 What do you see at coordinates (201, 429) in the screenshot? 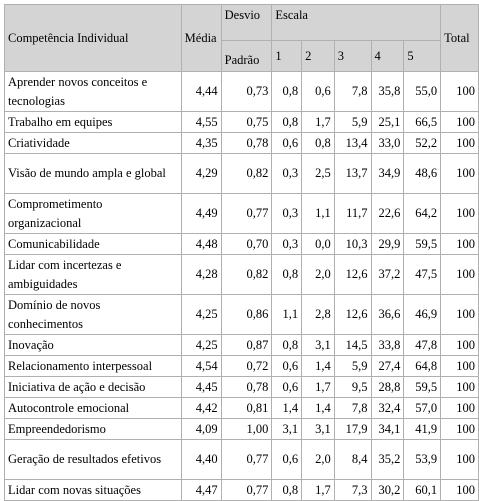
I see `table-cell: 4,09` at bounding box center [201, 429].